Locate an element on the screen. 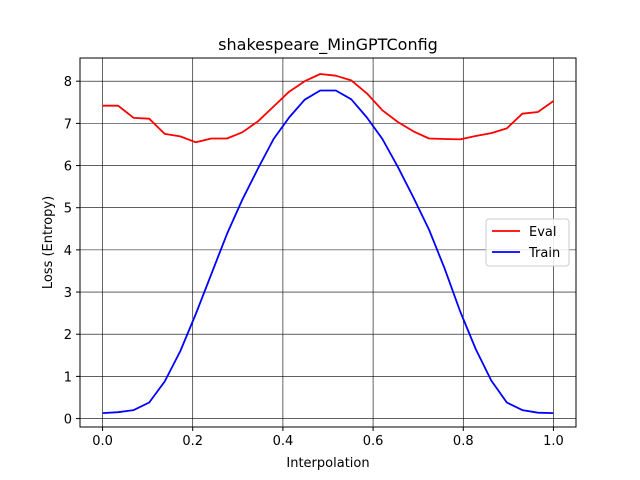  chart-title: shakespeare_MinGPTConfig is located at coordinates (328, 45).